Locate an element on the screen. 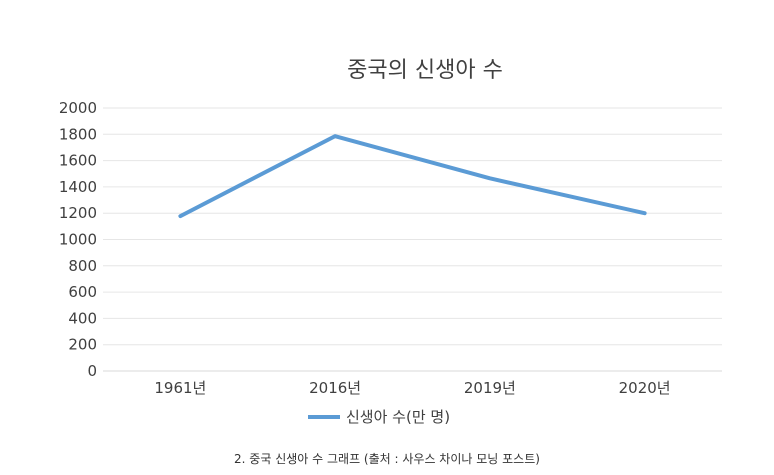  series-line is located at coordinates (412, 176).